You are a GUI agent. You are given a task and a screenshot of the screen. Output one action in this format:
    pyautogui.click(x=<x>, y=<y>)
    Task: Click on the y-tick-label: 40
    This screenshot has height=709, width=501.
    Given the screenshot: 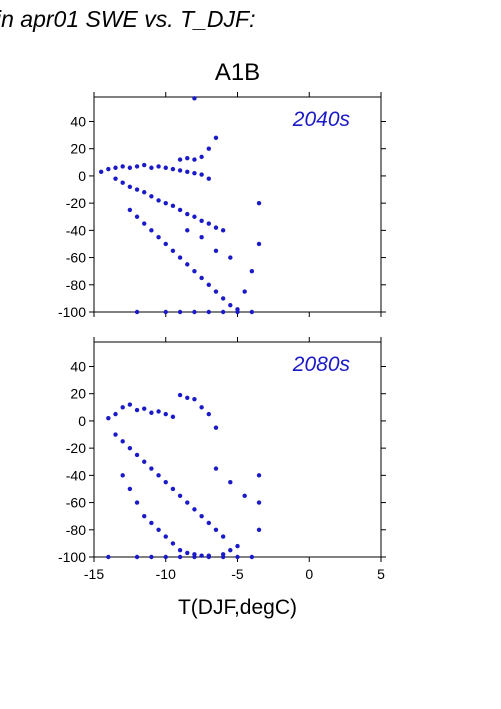 What is the action you would take?
    pyautogui.click(x=78, y=121)
    